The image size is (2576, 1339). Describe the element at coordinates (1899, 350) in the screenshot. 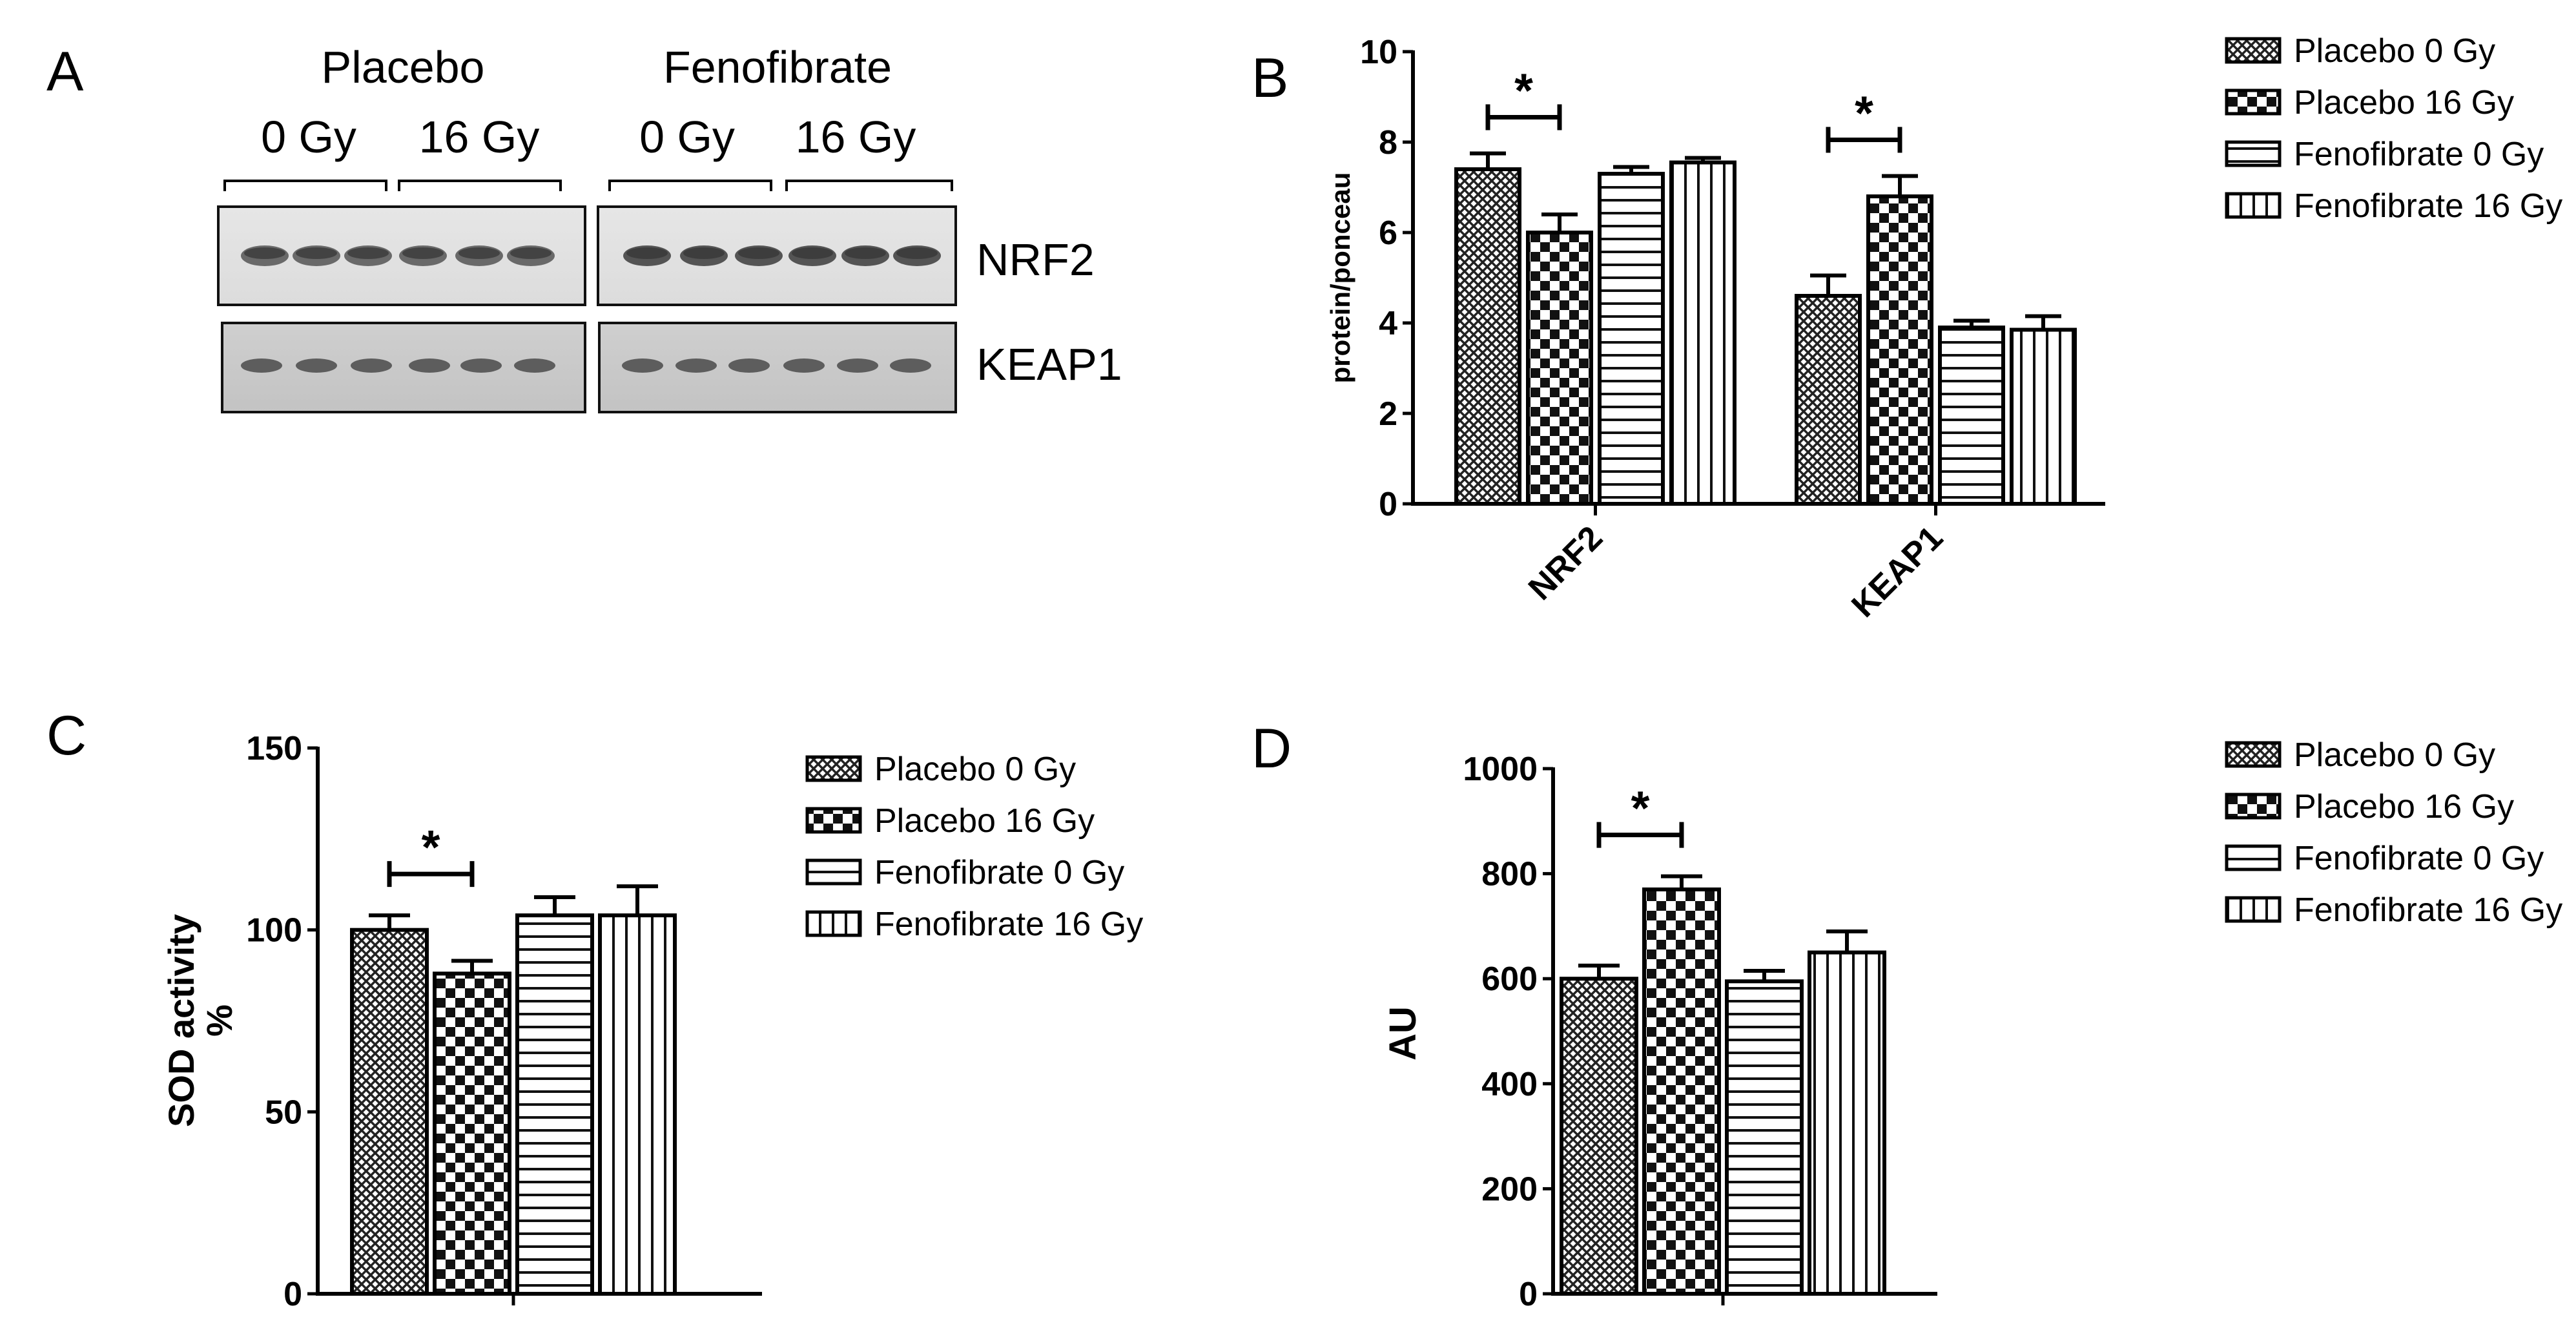

I see `bar-placebo-16-gy-keap1` at that location.